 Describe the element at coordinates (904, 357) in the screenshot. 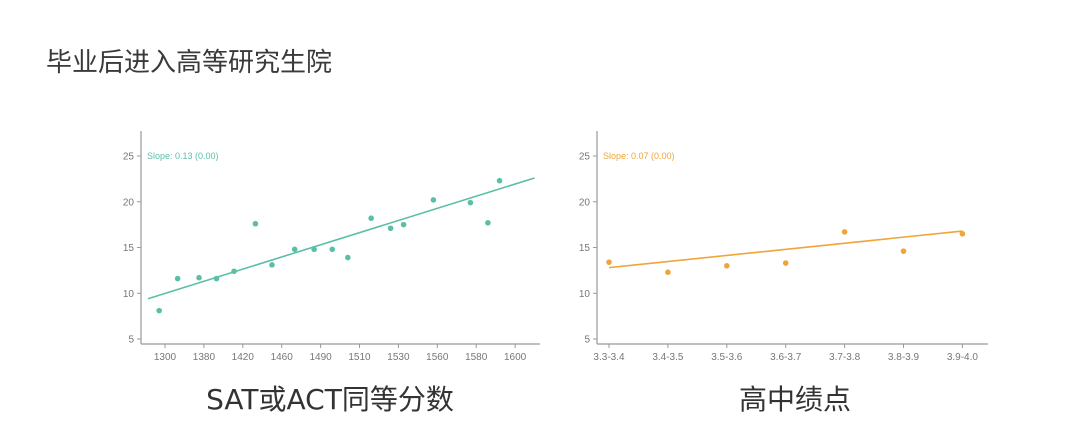

I see `chart-2-x-tick-label: 3.8-3.9` at that location.